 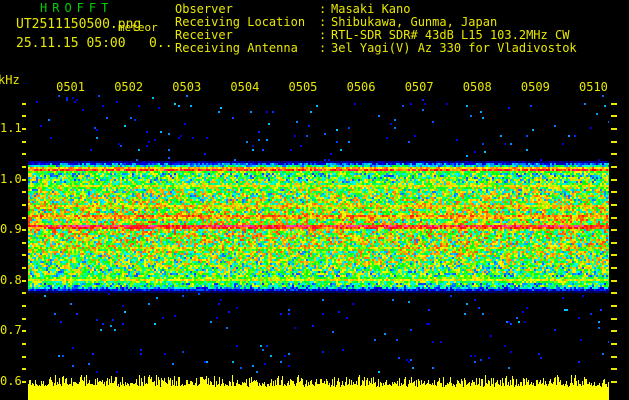 I want to click on info-row: Observer: Masaki Kano, so click(x=376, y=9).